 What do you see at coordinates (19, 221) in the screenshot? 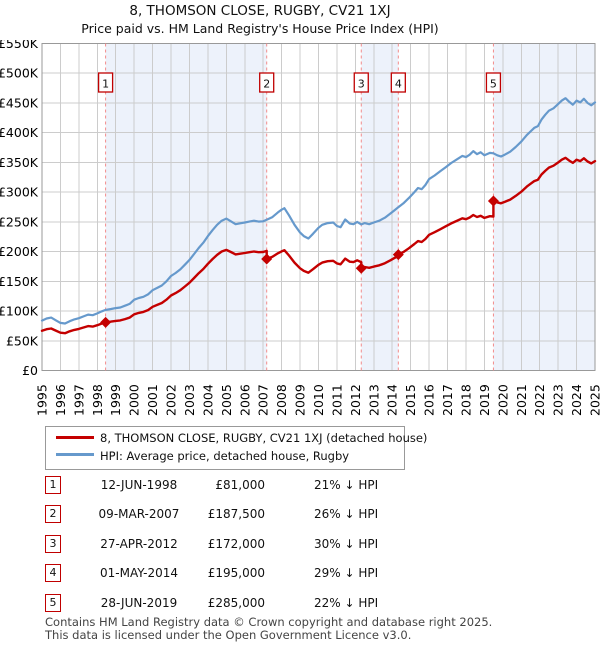
I see `y-tick-label: £250K` at bounding box center [19, 221].